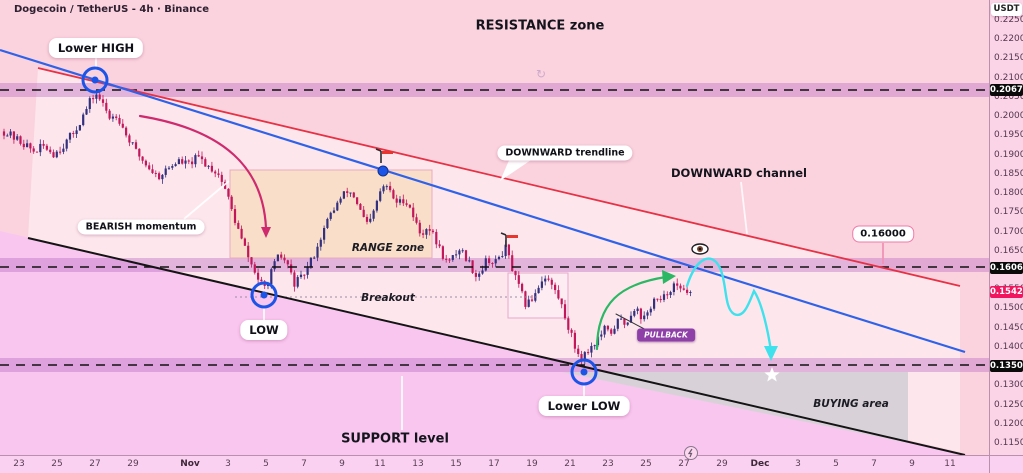 The width and height of the screenshot is (1023, 473). What do you see at coordinates (494, 265) in the screenshot?
I see `mid-resistance-band` at bounding box center [494, 265].